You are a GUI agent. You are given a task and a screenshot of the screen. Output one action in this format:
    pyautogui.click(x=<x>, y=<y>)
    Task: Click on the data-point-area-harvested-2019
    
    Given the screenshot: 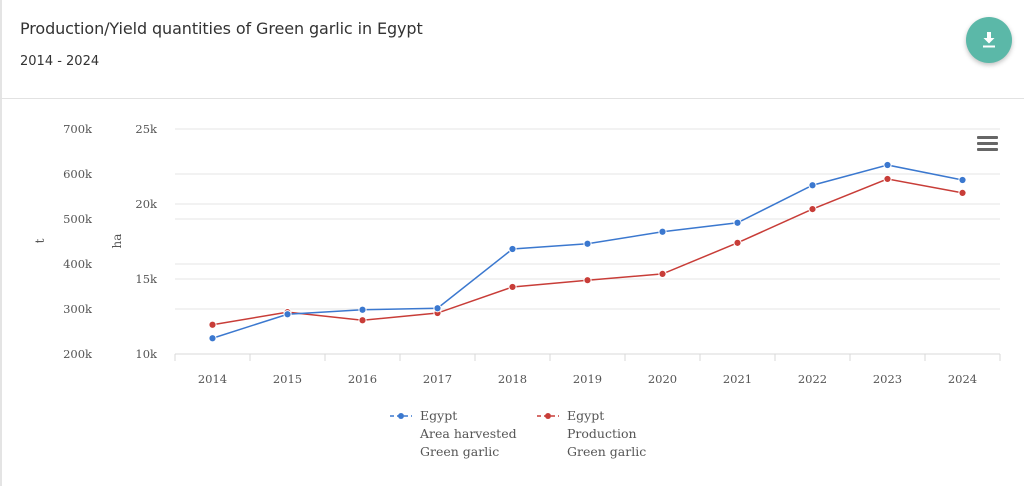 What is the action you would take?
    pyautogui.click(x=587, y=243)
    